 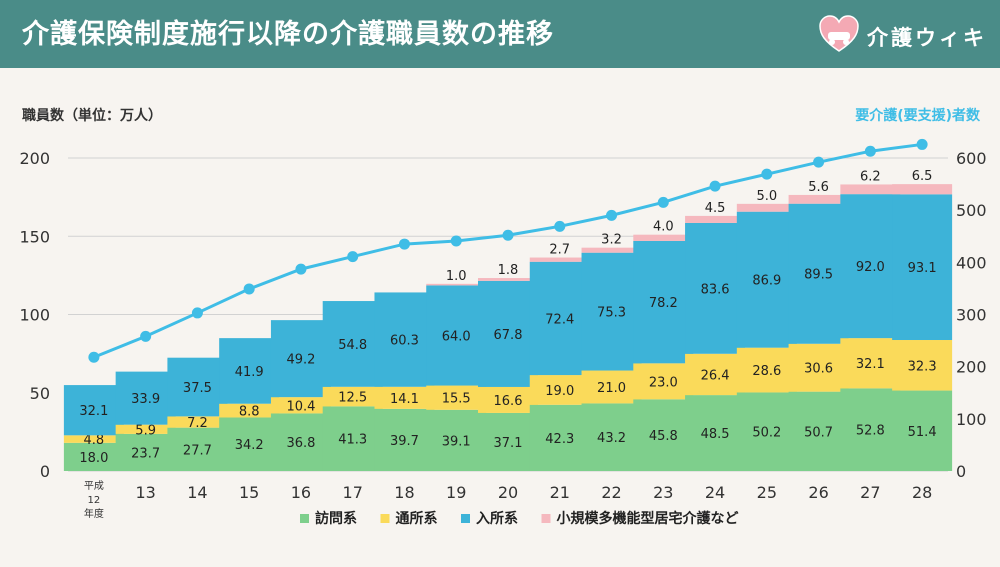 I want to click on data-label: 34.2, so click(x=249, y=445).